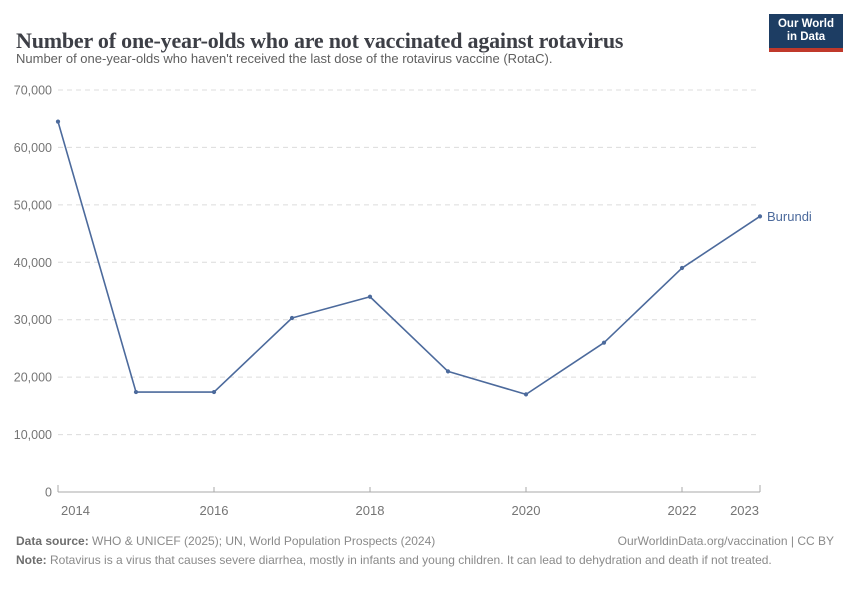  What do you see at coordinates (370, 510) in the screenshot?
I see `x-axis-tick-label: 2018` at bounding box center [370, 510].